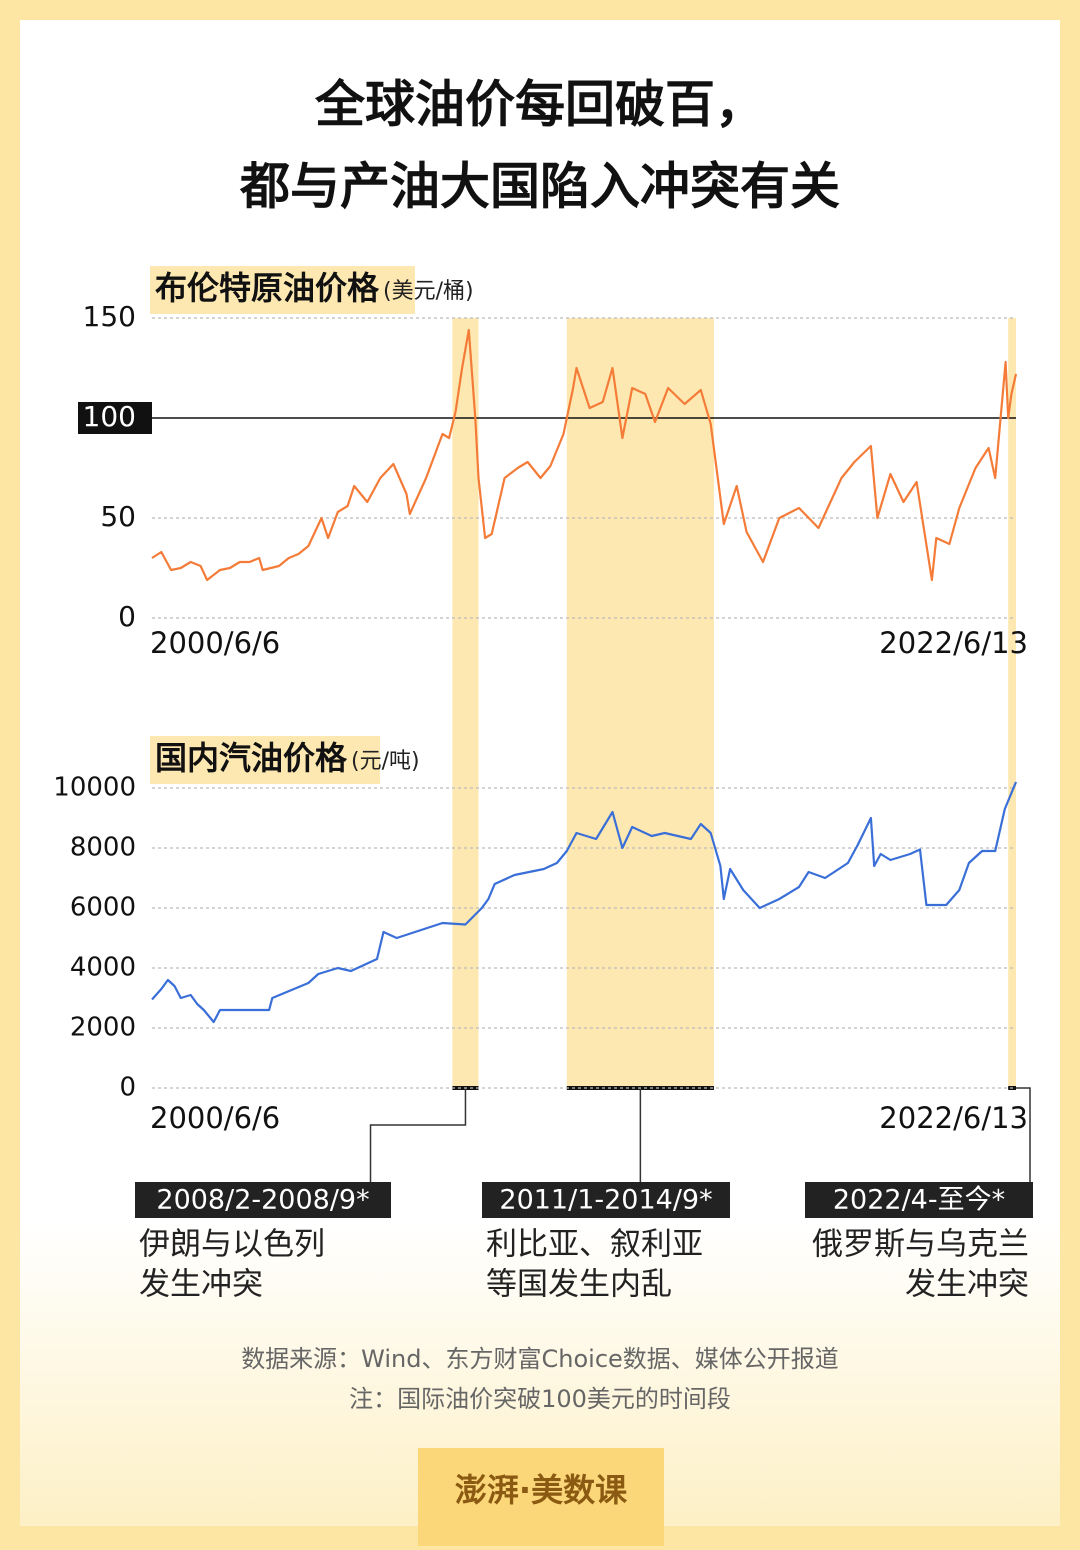 Image resolution: width=1080 pixels, height=1550 pixels. What do you see at coordinates (94, 788) in the screenshot?
I see `y-tick-label: 10000` at bounding box center [94, 788].